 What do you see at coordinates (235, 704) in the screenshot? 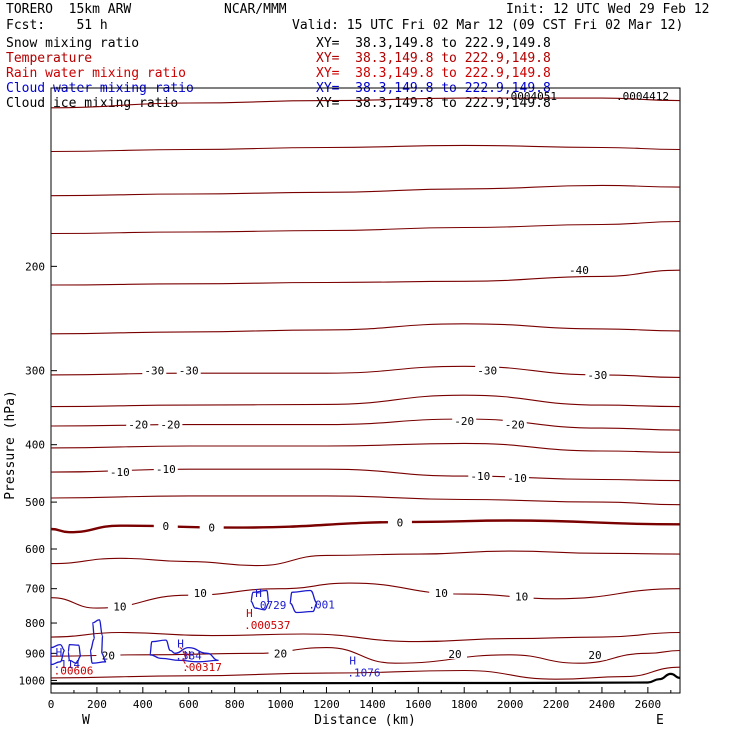
I see `x-tick-label: 800` at bounding box center [235, 704].